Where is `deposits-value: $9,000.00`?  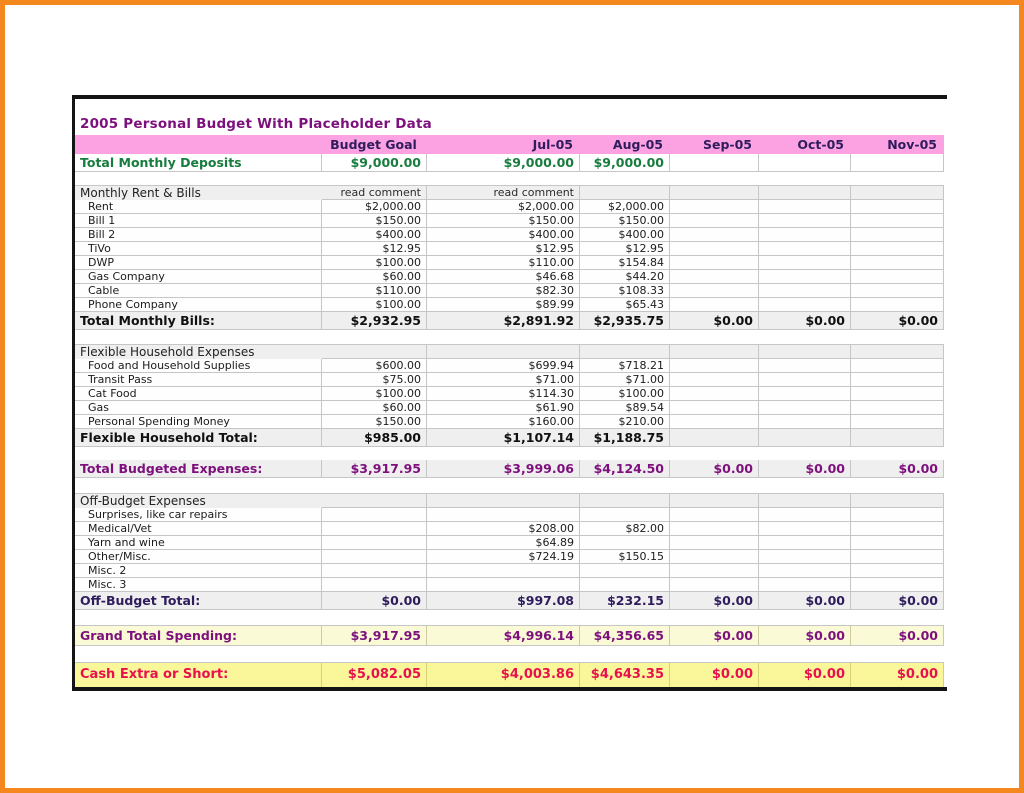 deposits-value: $9,000.00 is located at coordinates (374, 163).